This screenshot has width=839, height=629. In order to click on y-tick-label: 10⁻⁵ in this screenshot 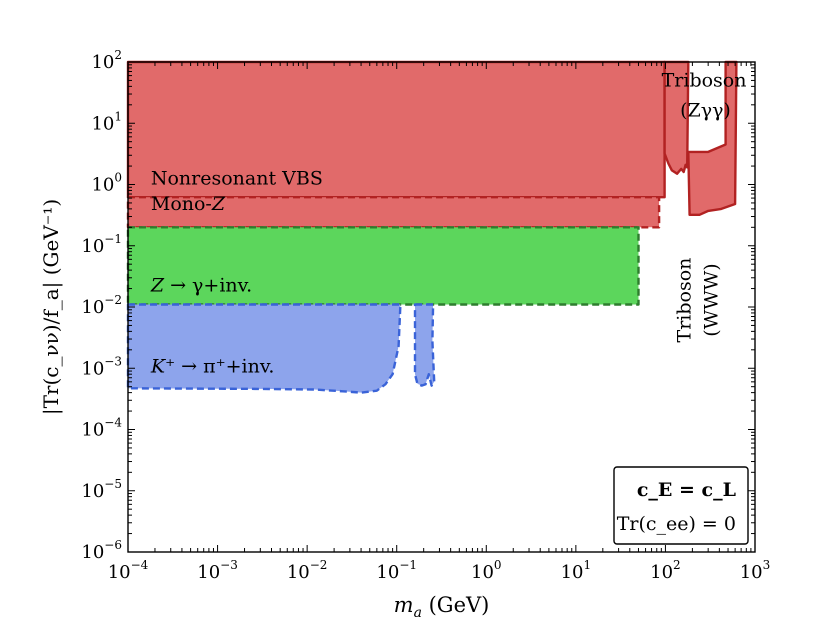, I will do `click(101, 489)`.